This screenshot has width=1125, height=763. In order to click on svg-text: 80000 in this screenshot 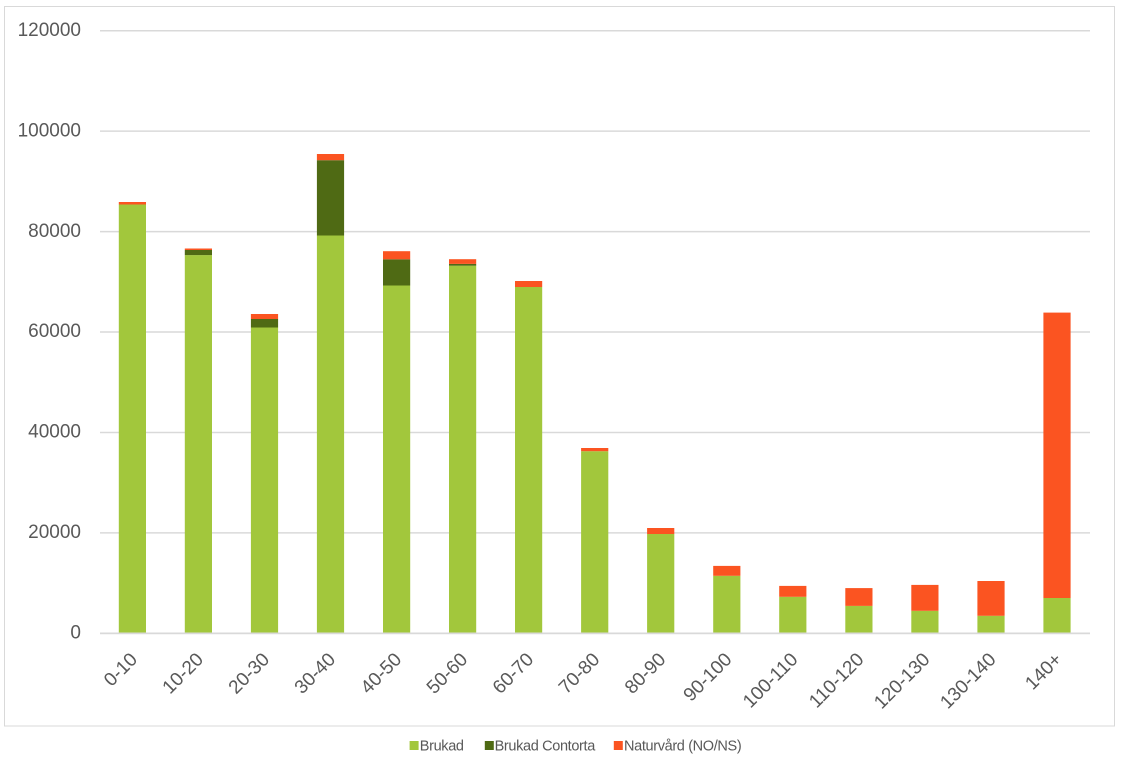, I will do `click(54, 231)`.